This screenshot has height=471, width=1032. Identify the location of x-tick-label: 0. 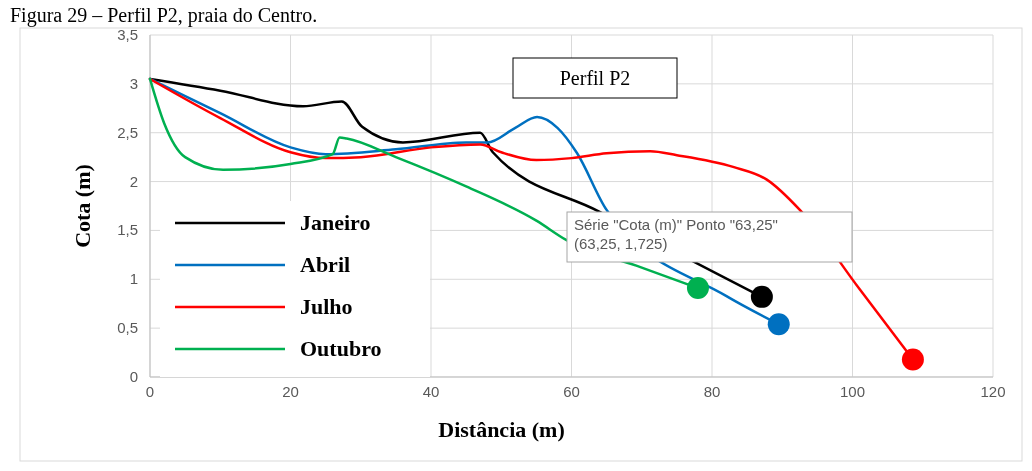
(150, 391).